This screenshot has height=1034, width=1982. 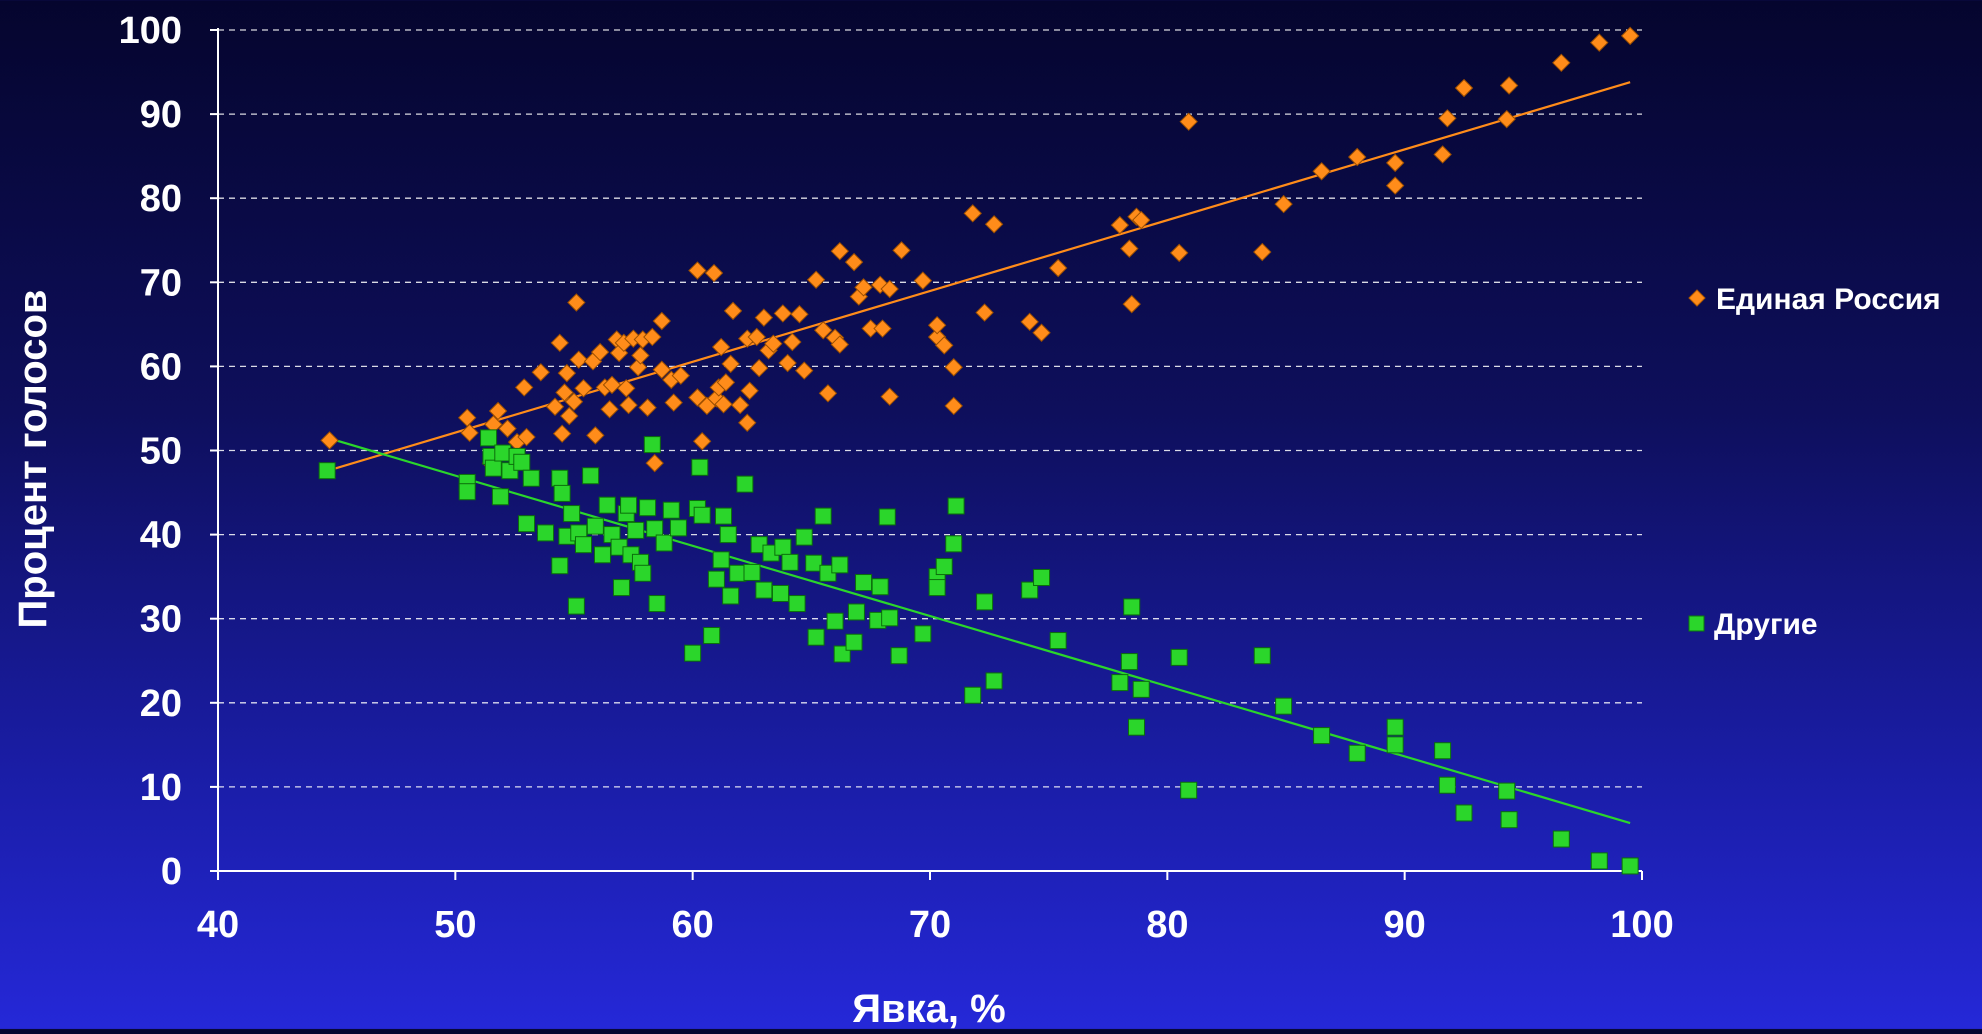 I want to click on x-tick-label-90: 90, so click(x=1405, y=925).